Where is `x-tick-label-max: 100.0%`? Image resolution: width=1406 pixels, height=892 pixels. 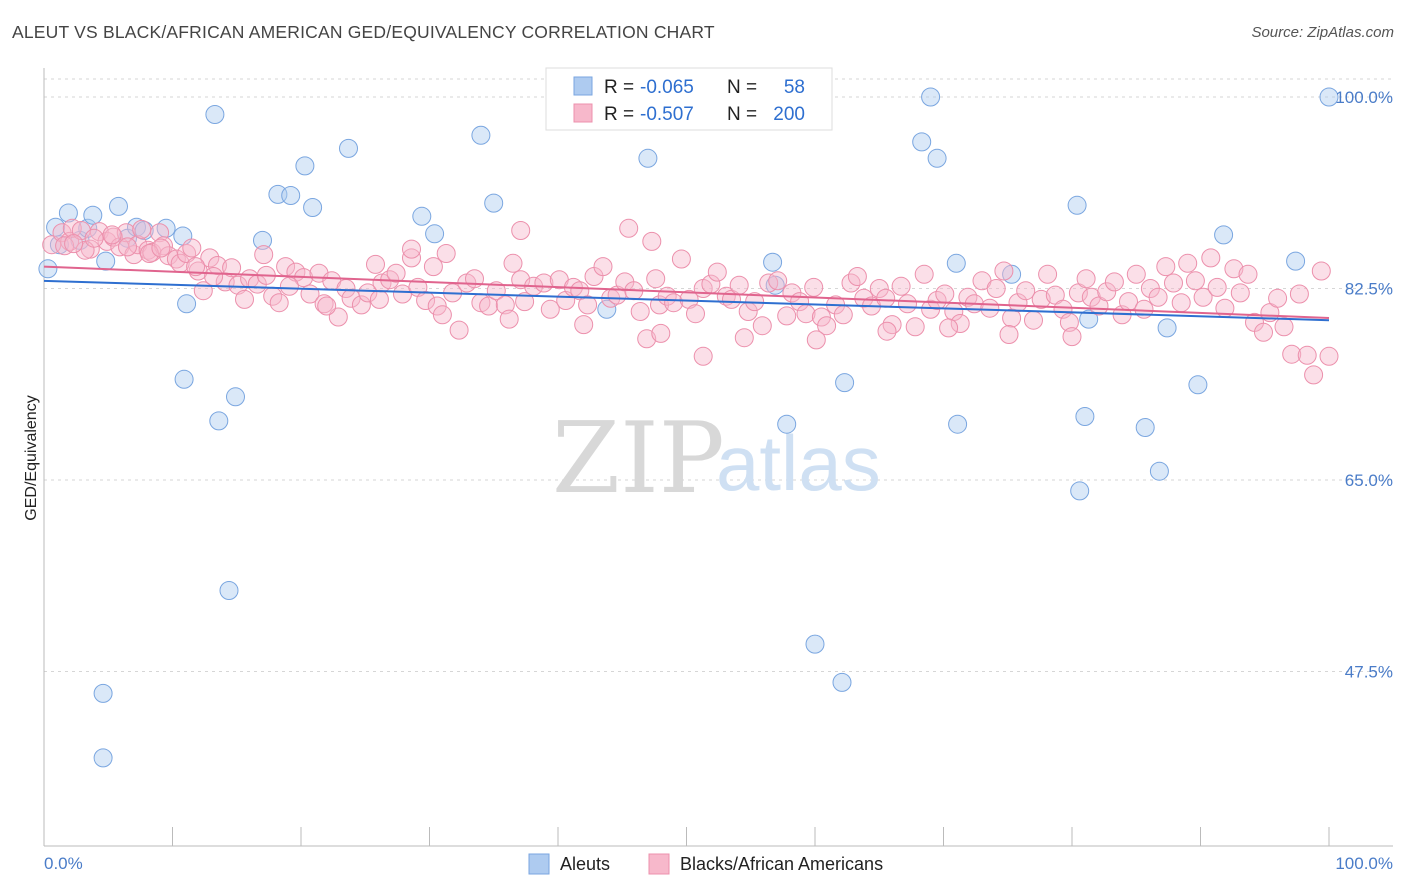
x-tick-label-max: 100.0% is located at coordinates (1364, 863).